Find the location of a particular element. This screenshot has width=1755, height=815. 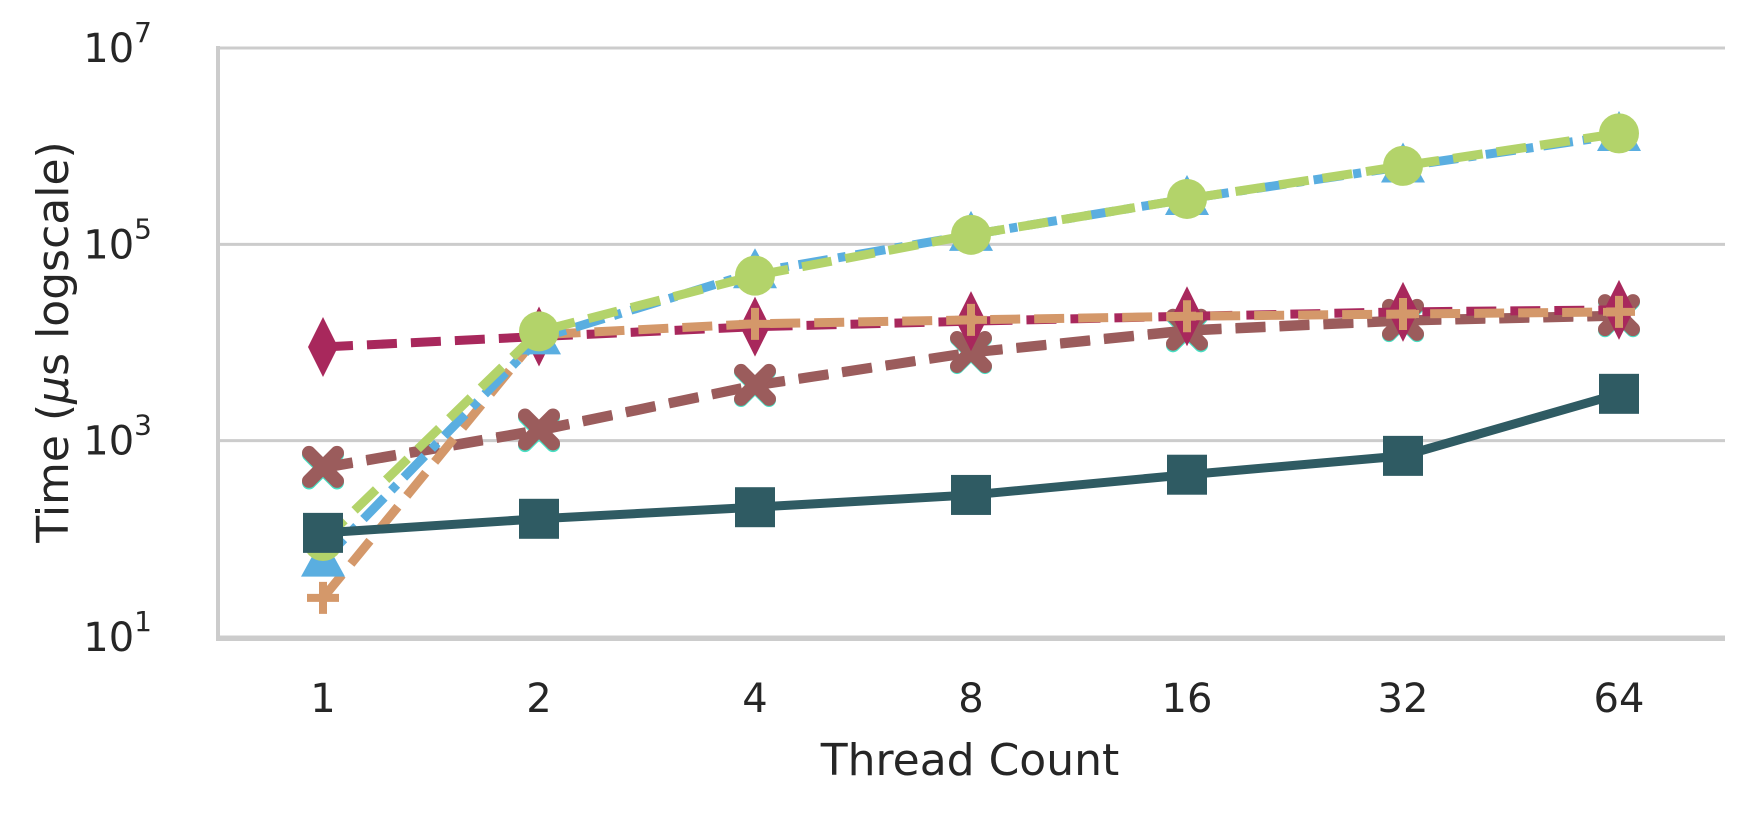

x-tick-label: 16 is located at coordinates (1187, 699).